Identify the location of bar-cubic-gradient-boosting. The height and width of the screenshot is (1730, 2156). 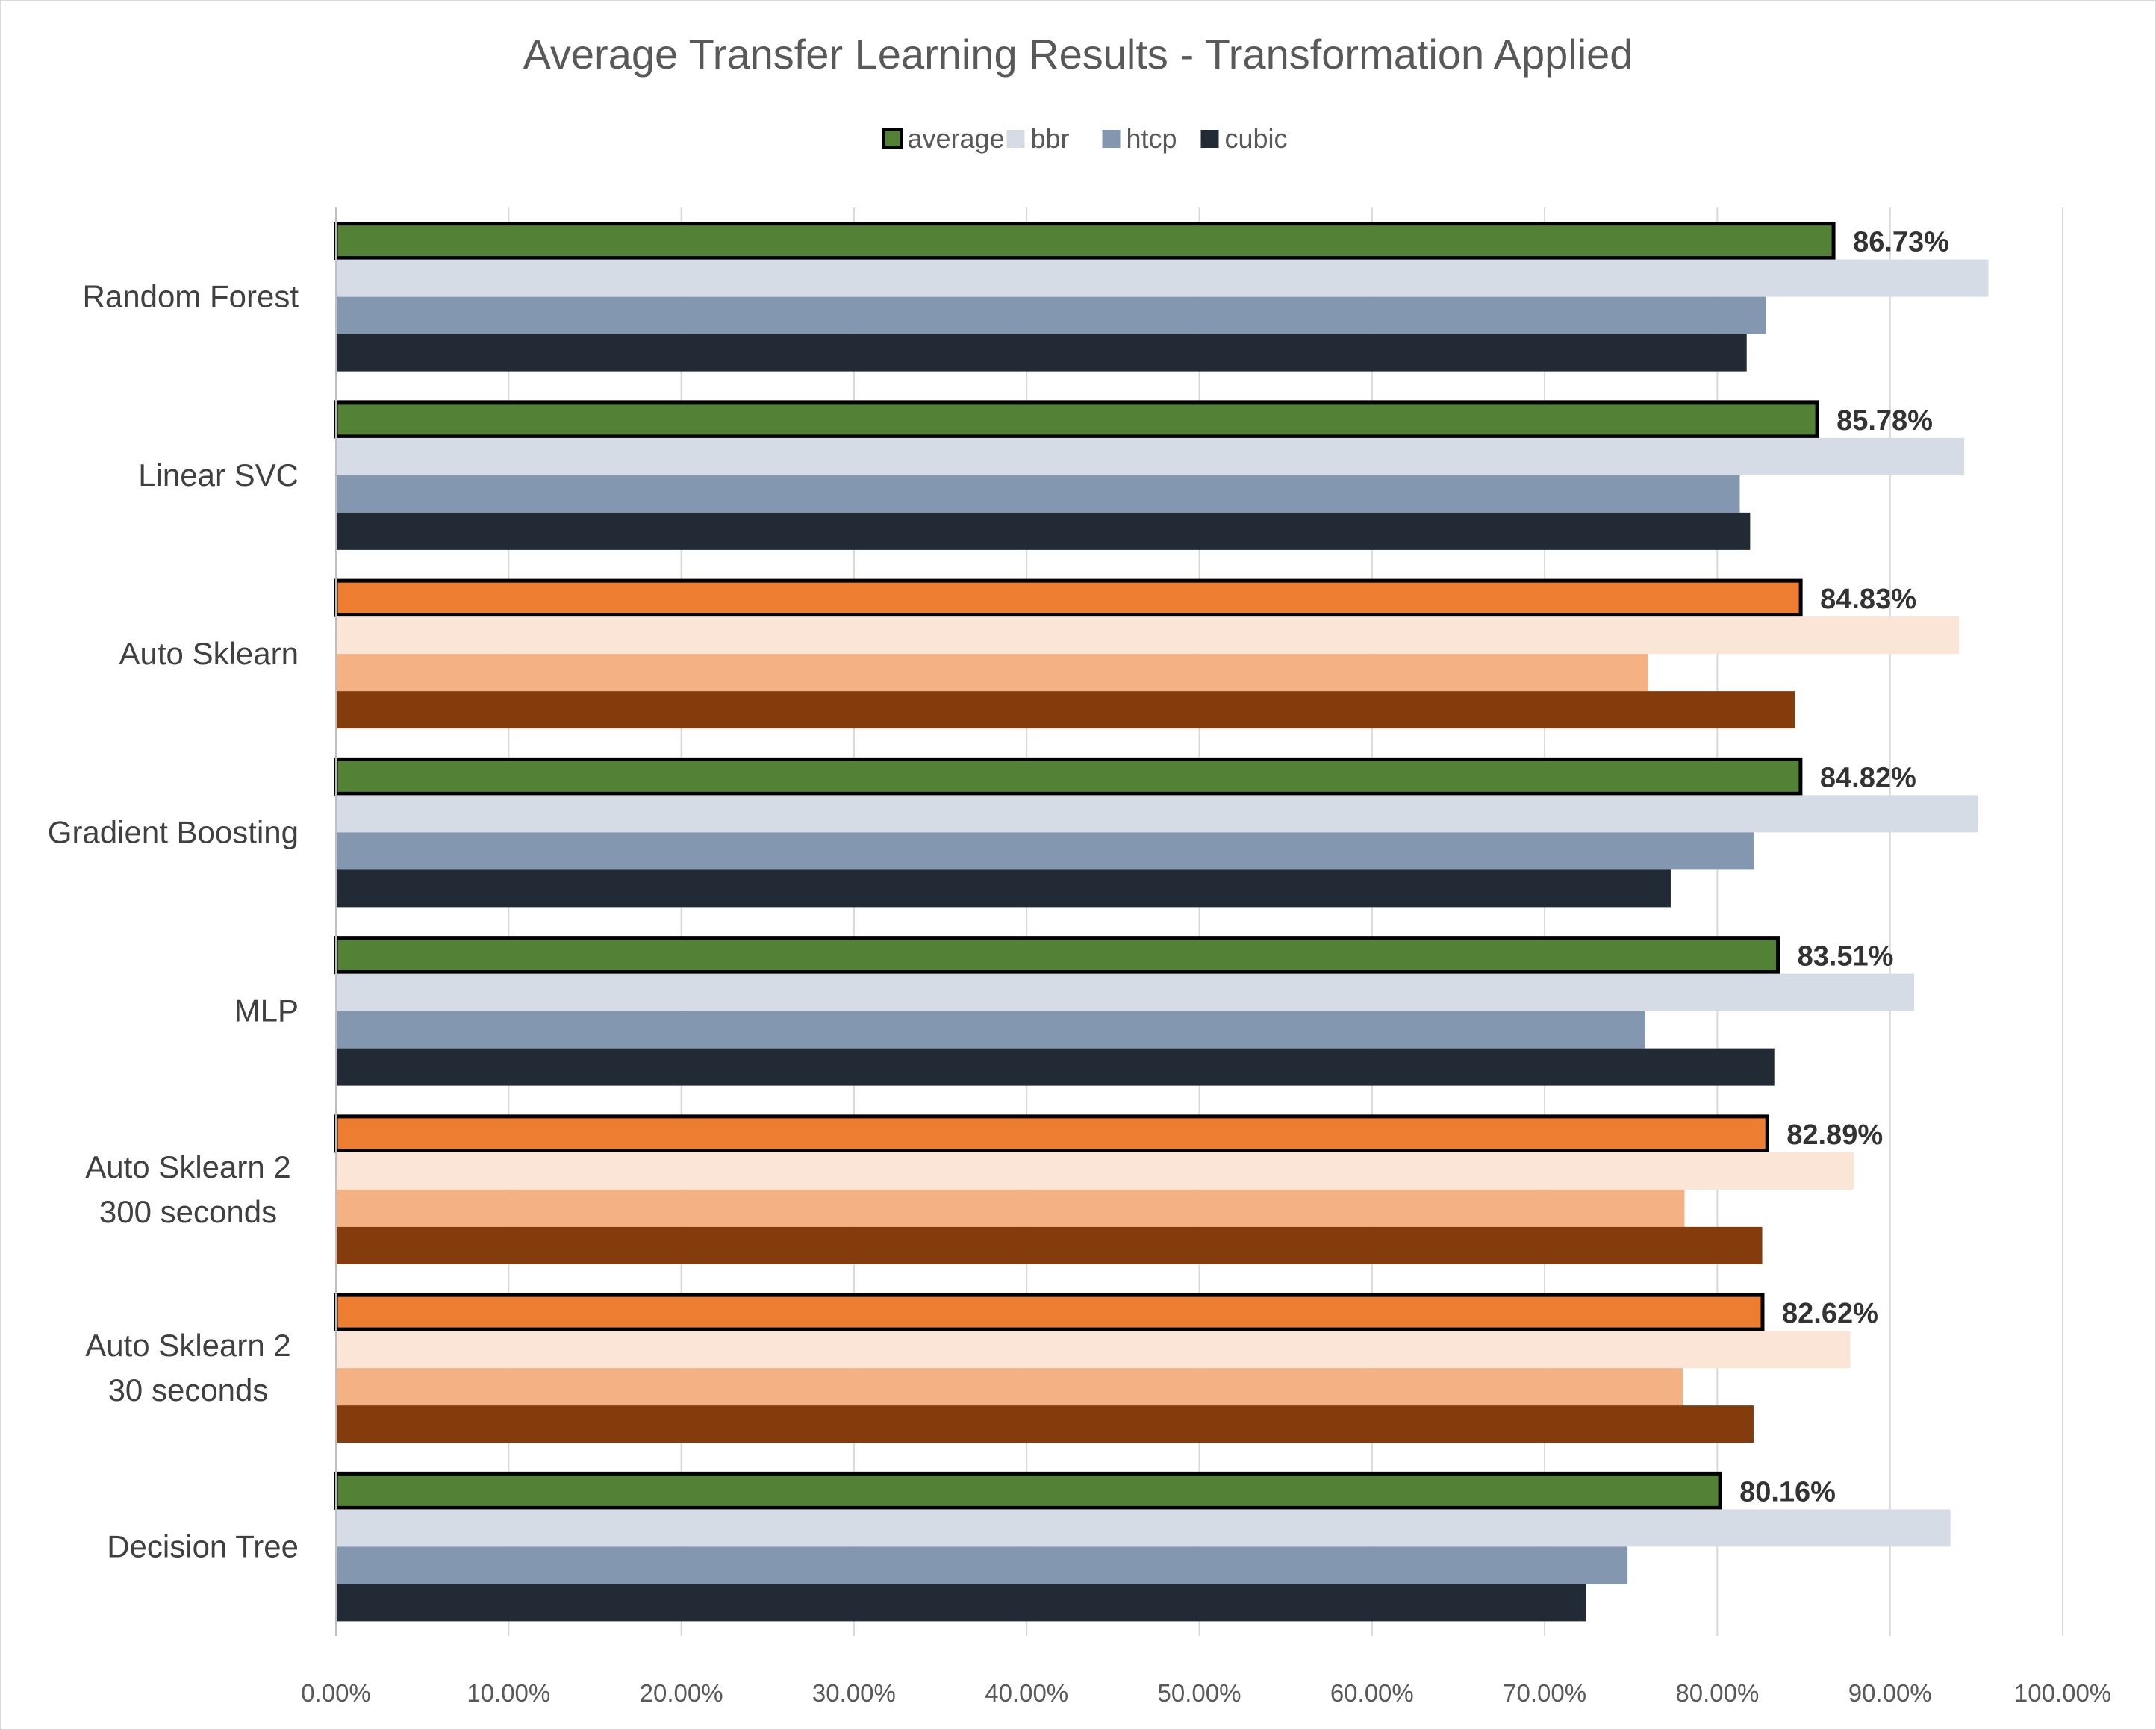
(1003, 888).